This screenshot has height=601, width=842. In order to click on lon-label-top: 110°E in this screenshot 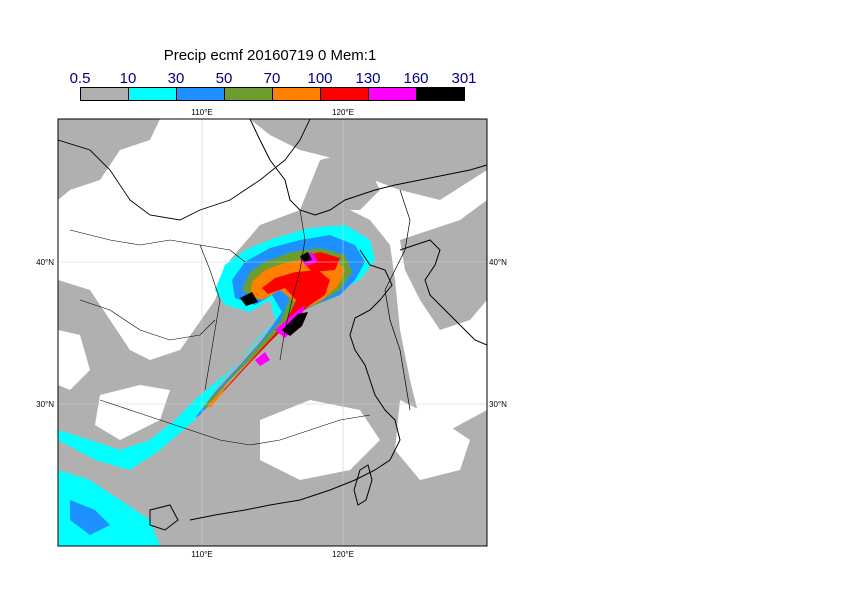, I will do `click(201, 112)`.